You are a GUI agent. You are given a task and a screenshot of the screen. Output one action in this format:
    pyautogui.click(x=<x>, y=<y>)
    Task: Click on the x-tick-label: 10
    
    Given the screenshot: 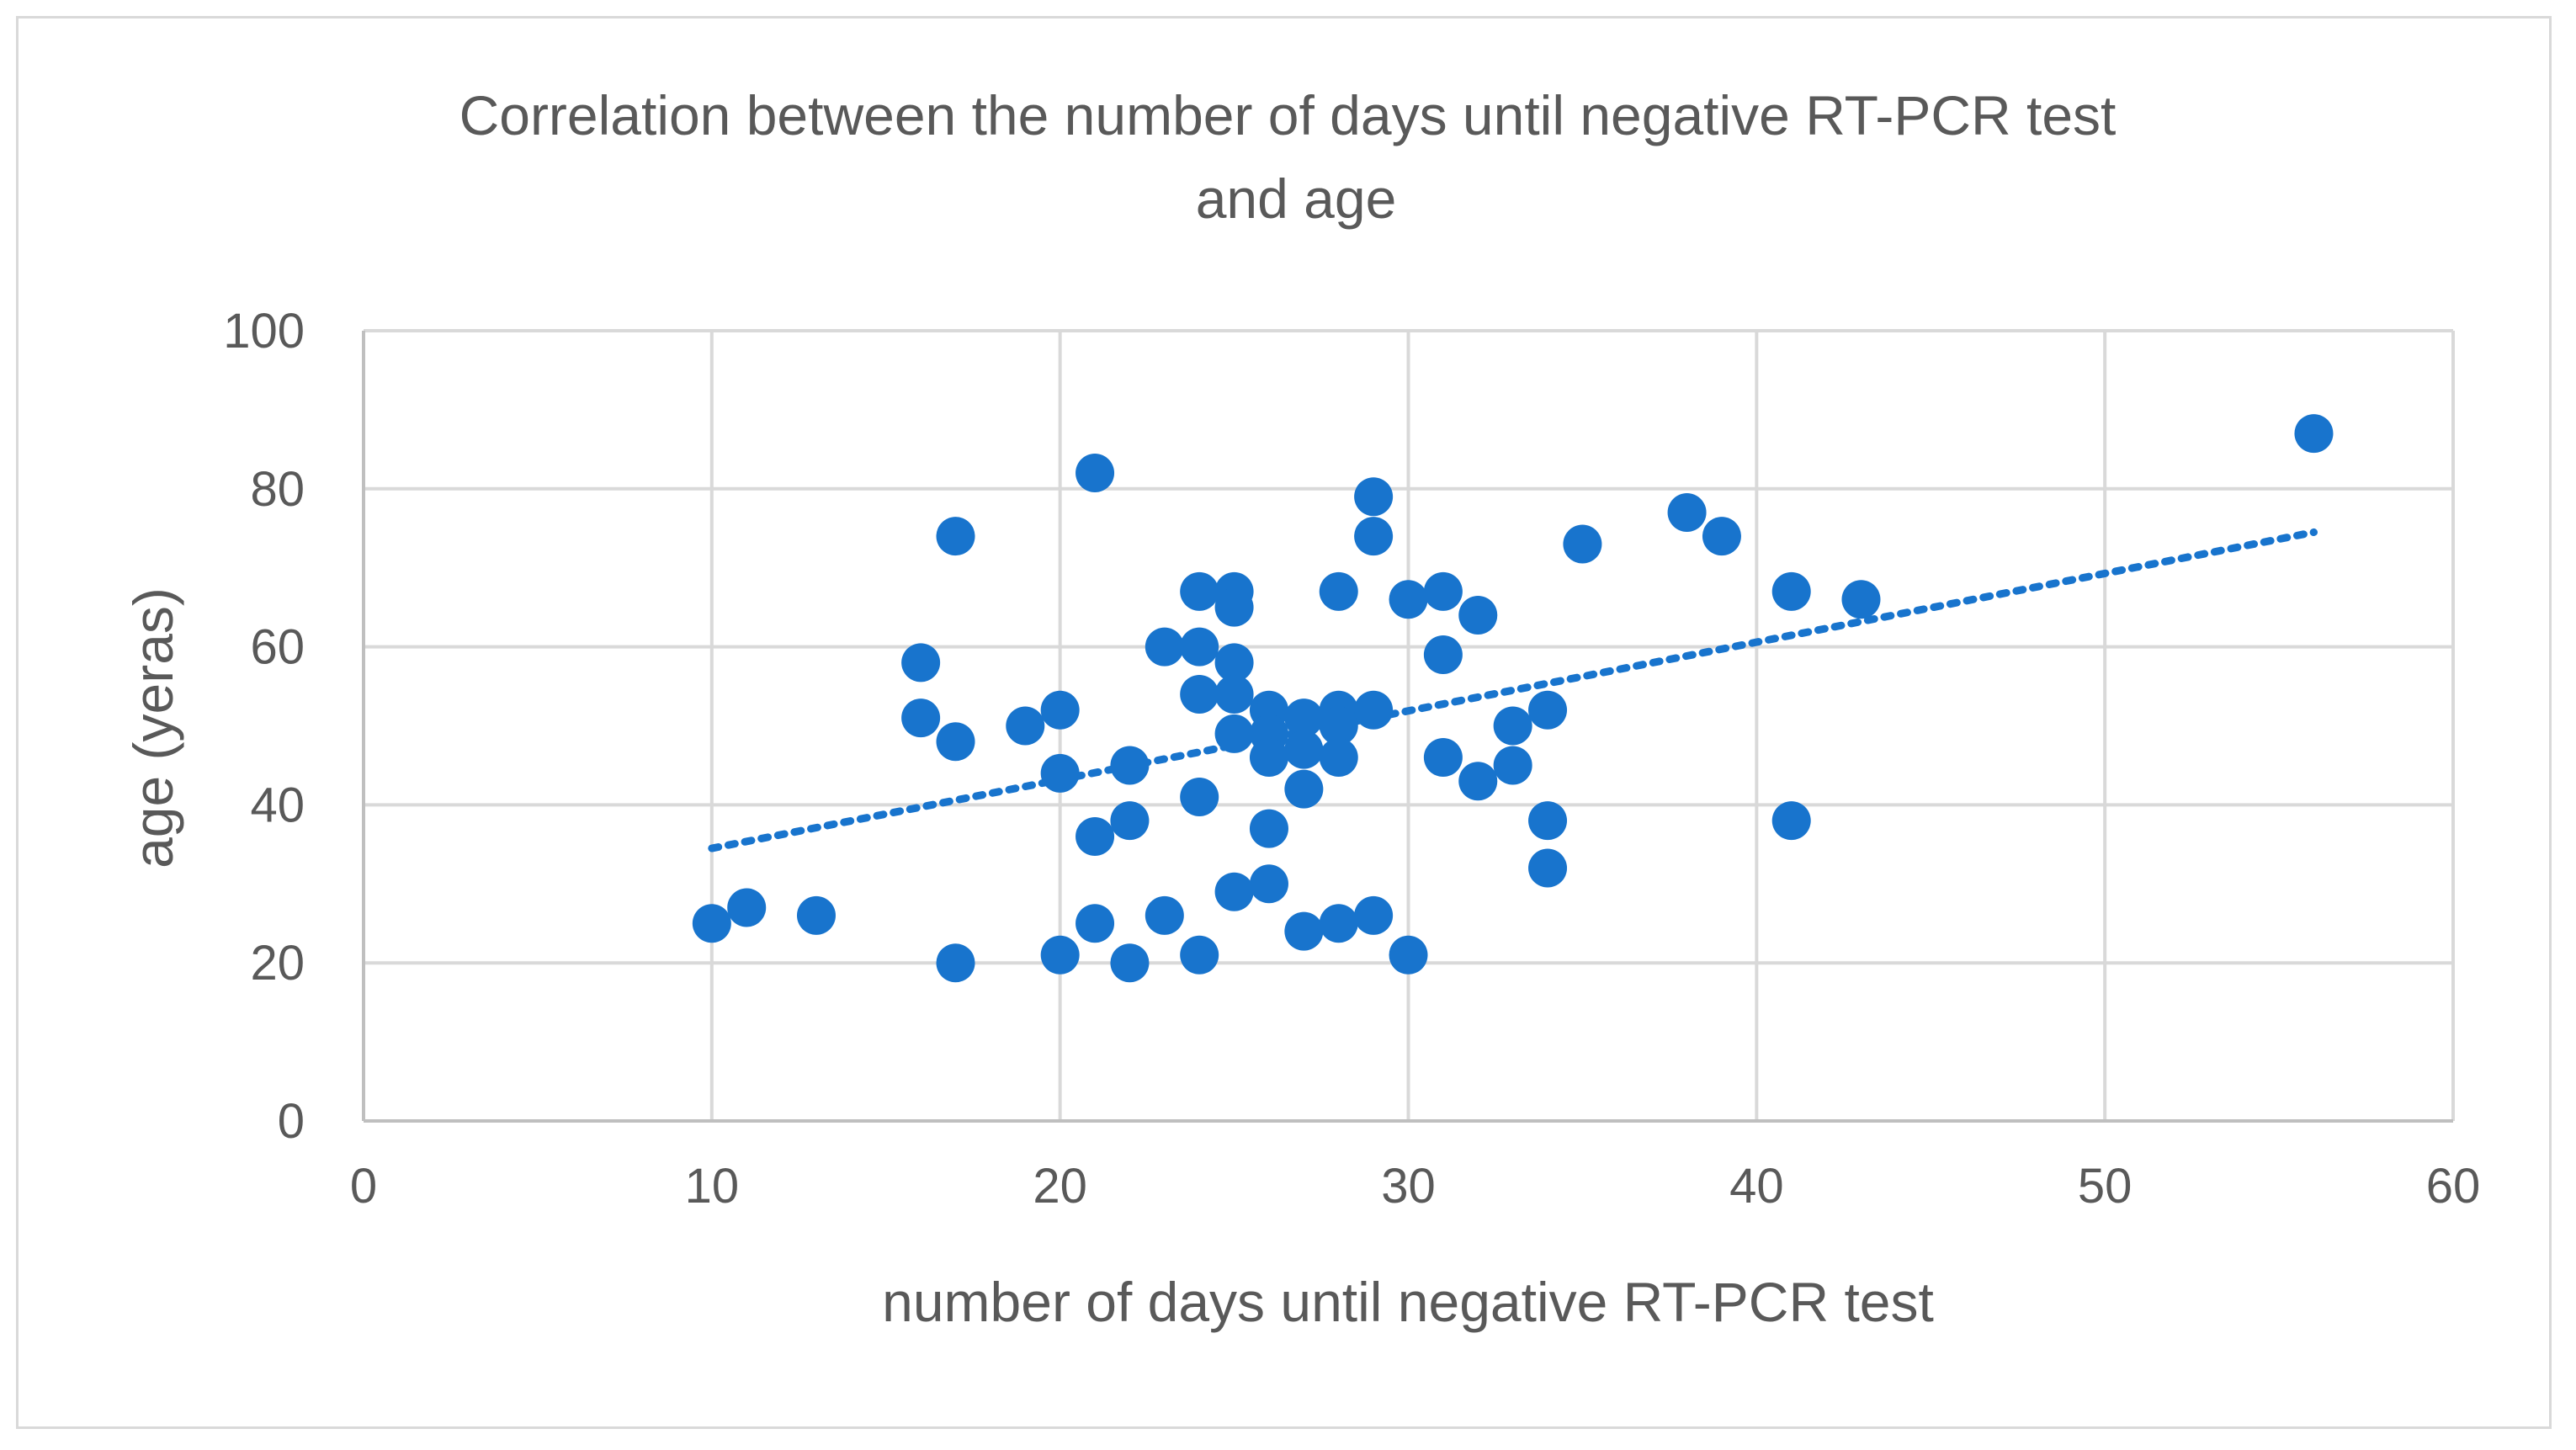 What is the action you would take?
    pyautogui.click(x=712, y=1186)
    